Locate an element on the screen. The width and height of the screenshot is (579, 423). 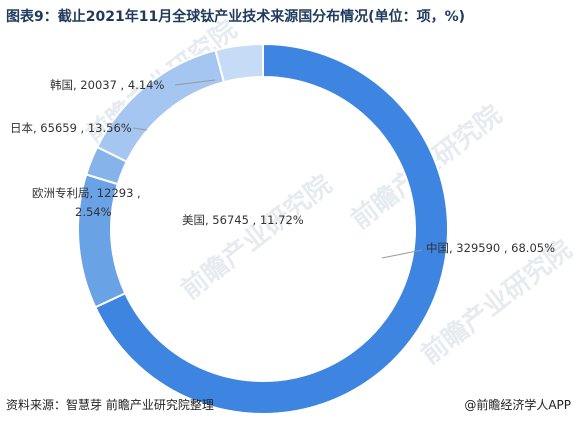
slice-label-usa: 美国, 56745 , 11.72% is located at coordinates (243, 220).